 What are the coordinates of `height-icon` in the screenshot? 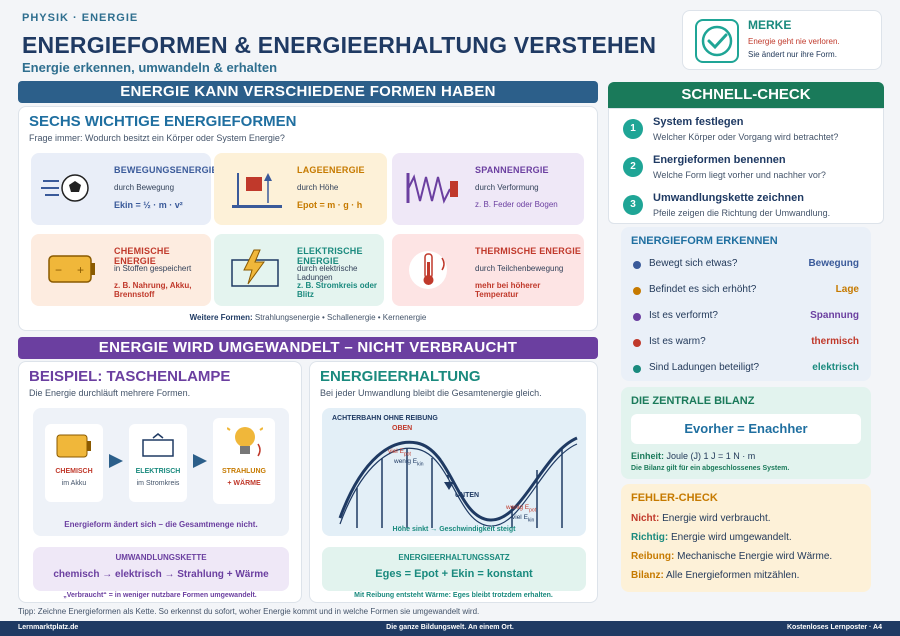 It's located at (255, 188).